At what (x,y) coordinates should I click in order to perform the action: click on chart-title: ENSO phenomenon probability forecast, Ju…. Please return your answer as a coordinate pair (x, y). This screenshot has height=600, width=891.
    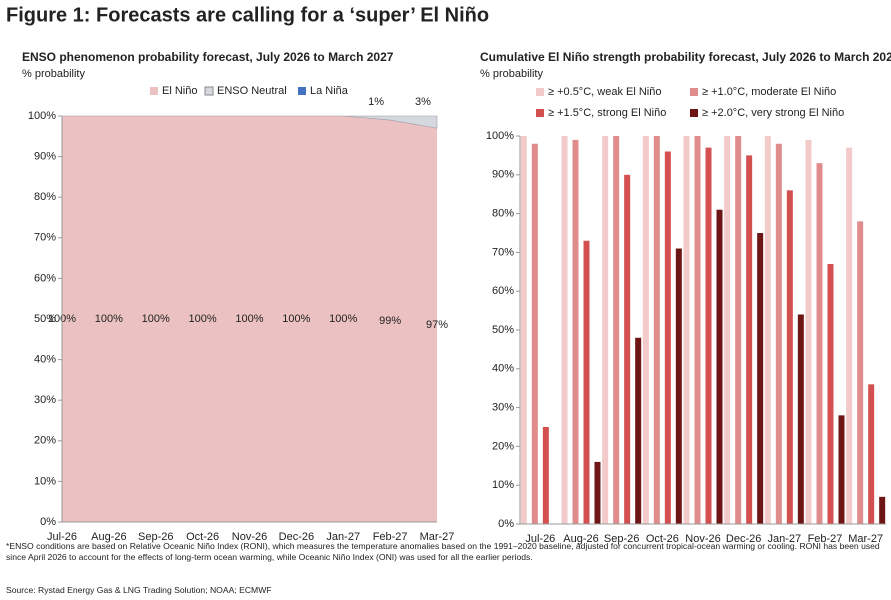
    Looking at the image, I should click on (208, 57).